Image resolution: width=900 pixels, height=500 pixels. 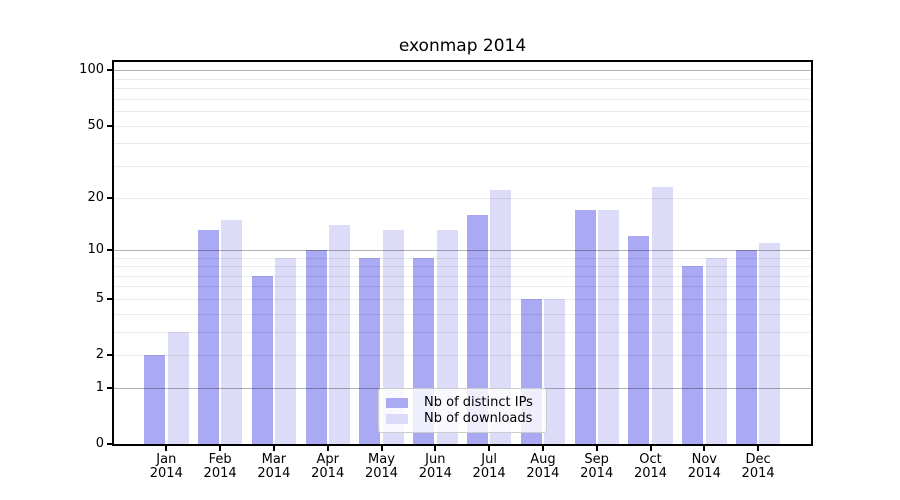 What do you see at coordinates (435, 466) in the screenshot?
I see `x-tick-label-Jun: Jun 2014` at bounding box center [435, 466].